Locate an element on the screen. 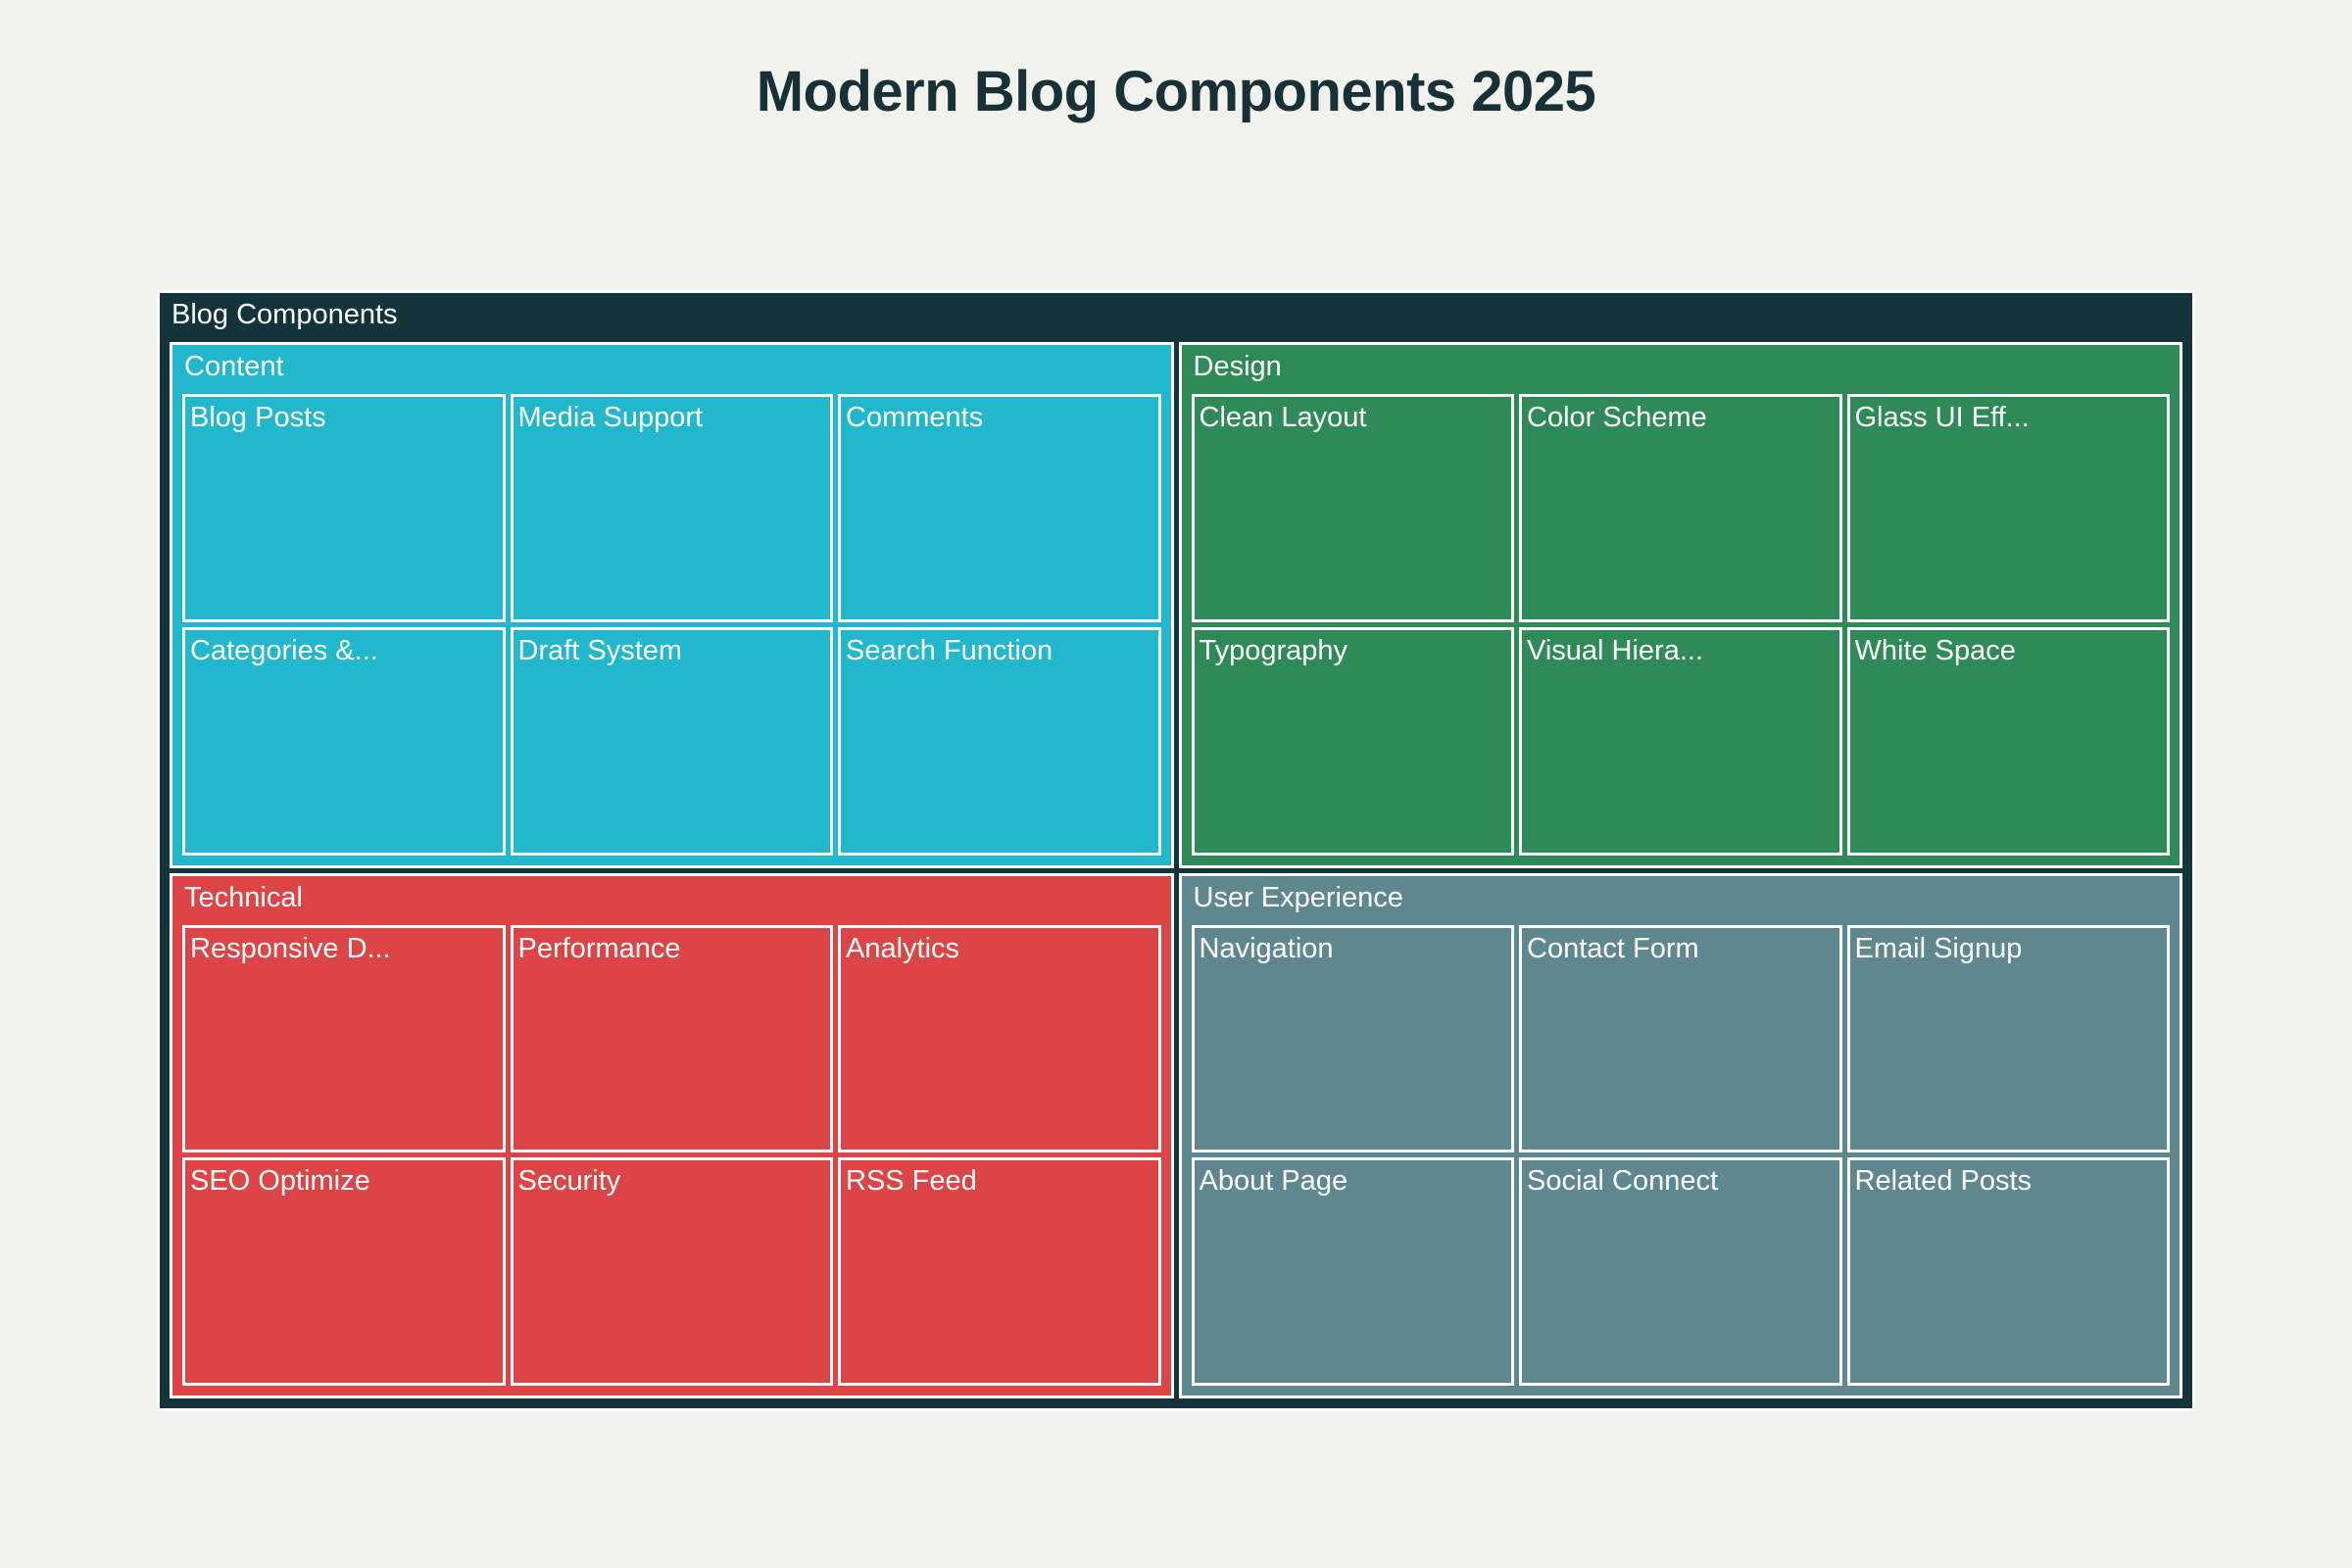 This screenshot has height=1568, width=2352. treemap-leaf: Contact Form is located at coordinates (1680, 1038).